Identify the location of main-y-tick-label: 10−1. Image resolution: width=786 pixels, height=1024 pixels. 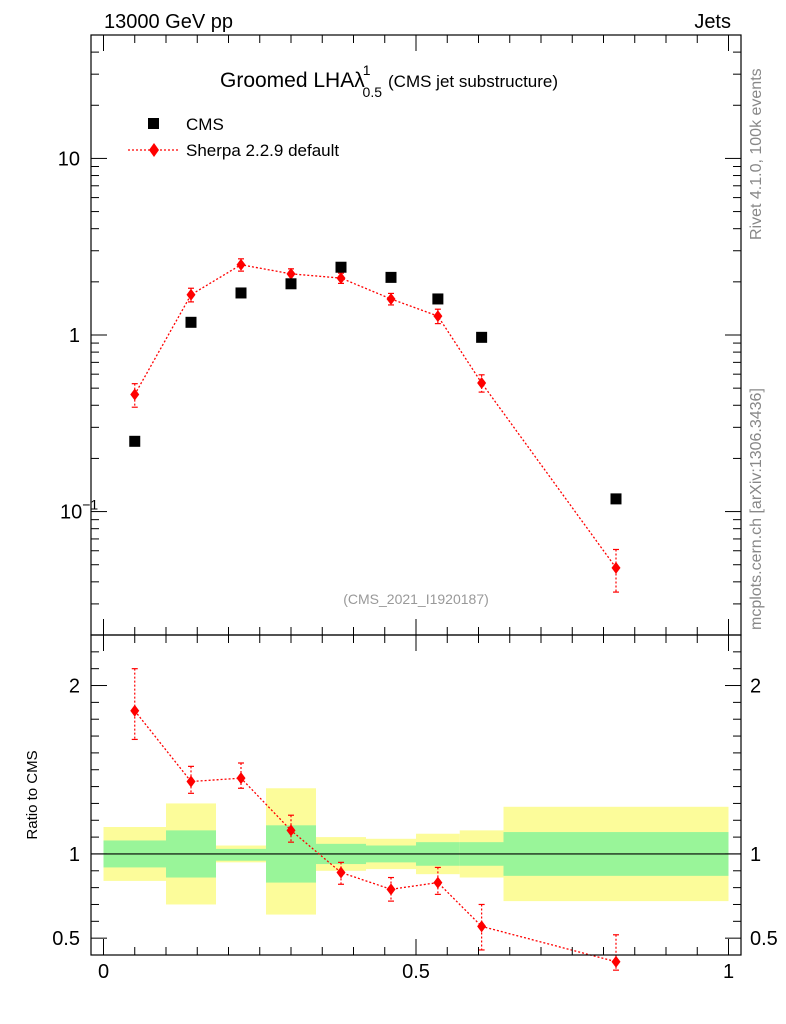
(79, 510).